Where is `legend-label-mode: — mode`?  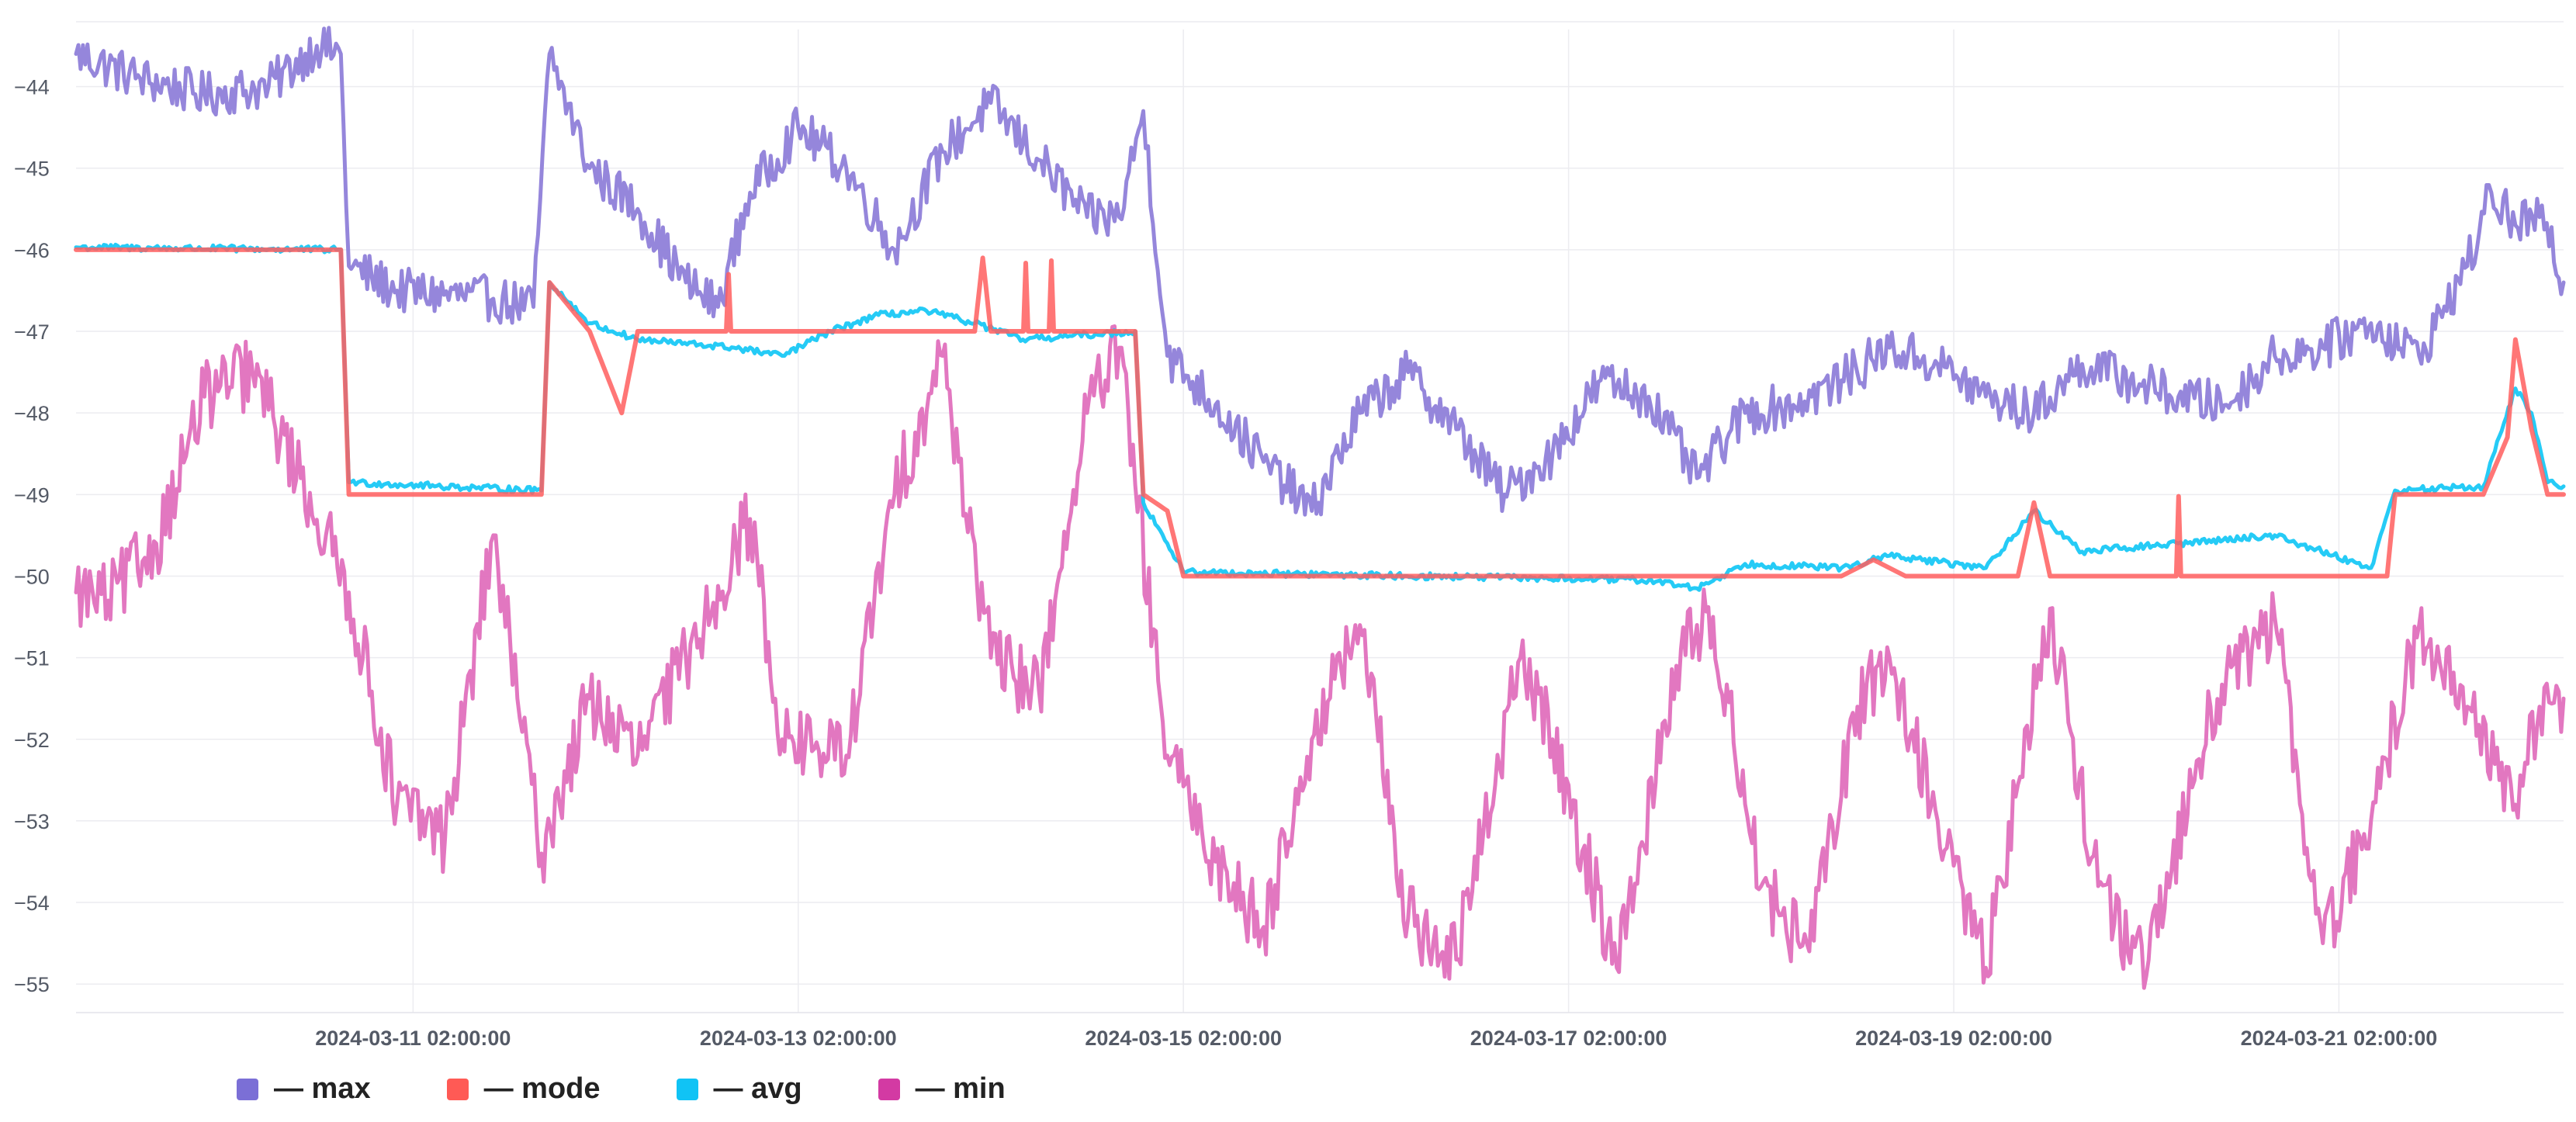
legend-label-mode: — mode is located at coordinates (542, 1089).